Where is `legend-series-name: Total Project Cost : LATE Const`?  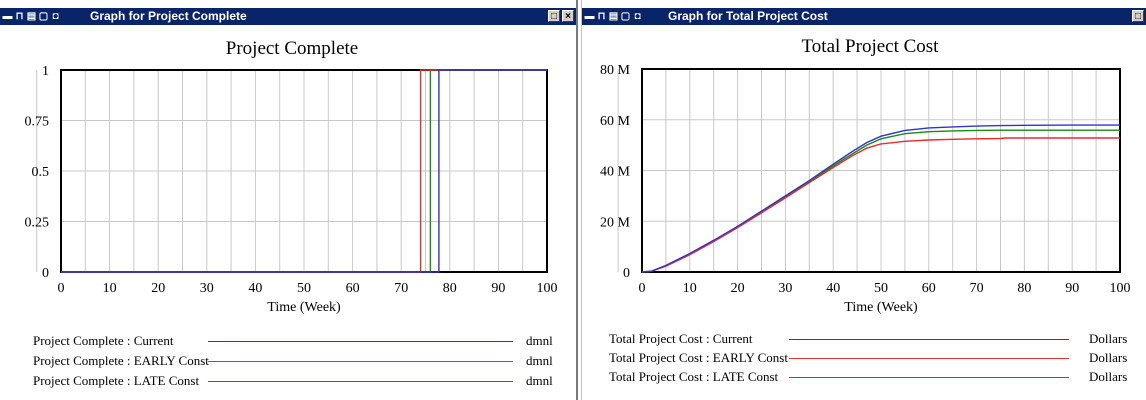 legend-series-name: Total Project Cost : LATE Const is located at coordinates (694, 376).